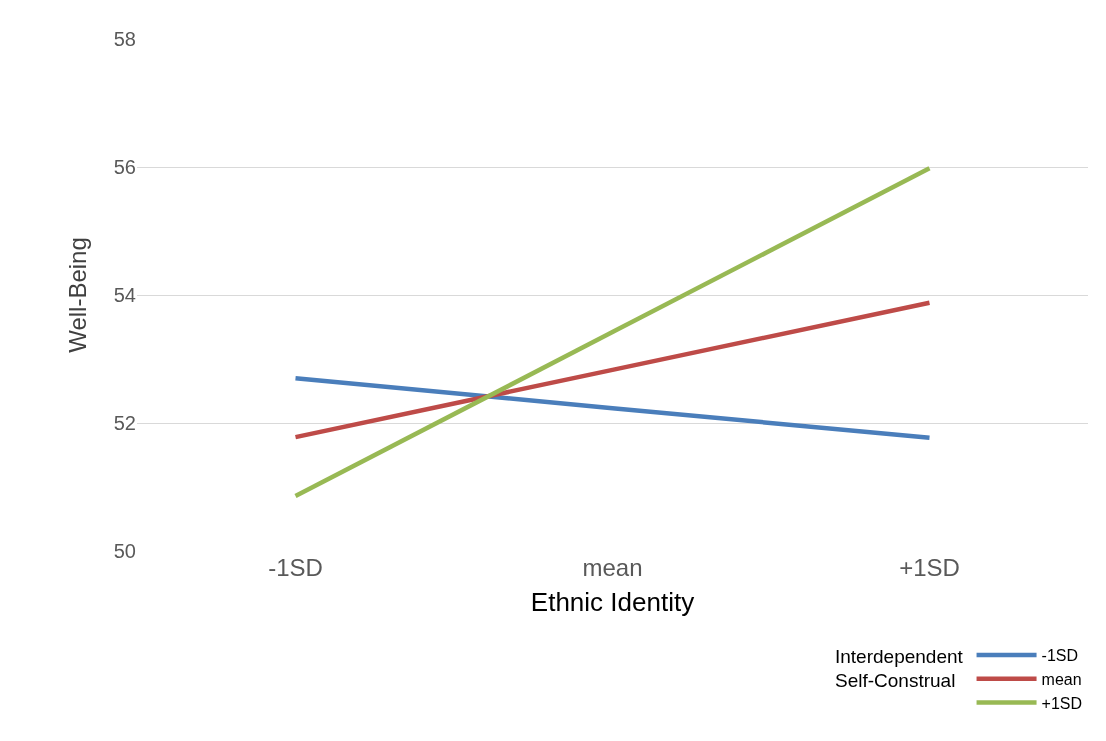 The width and height of the screenshot is (1106, 741). I want to click on x-tick-label: +1SD, so click(929, 567).